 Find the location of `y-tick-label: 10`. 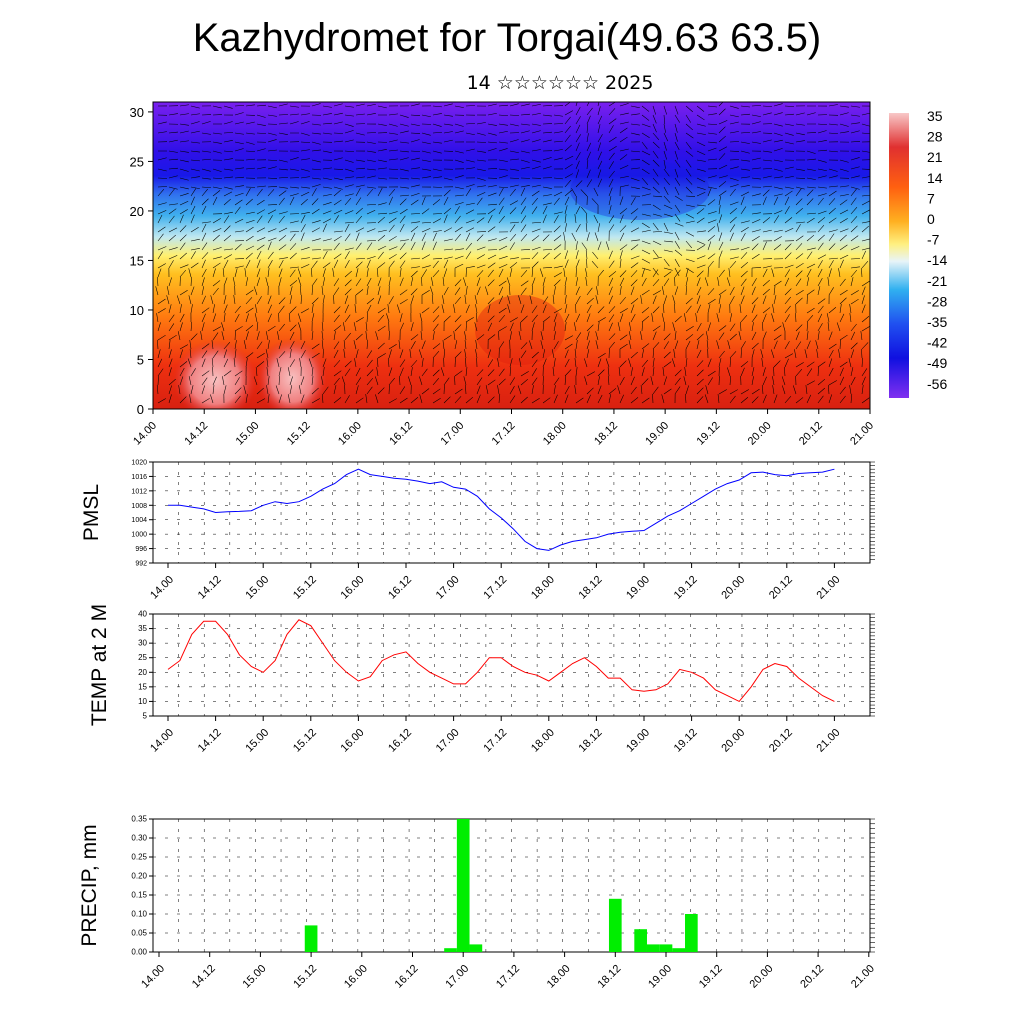

y-tick-label: 10 is located at coordinates (137, 310).